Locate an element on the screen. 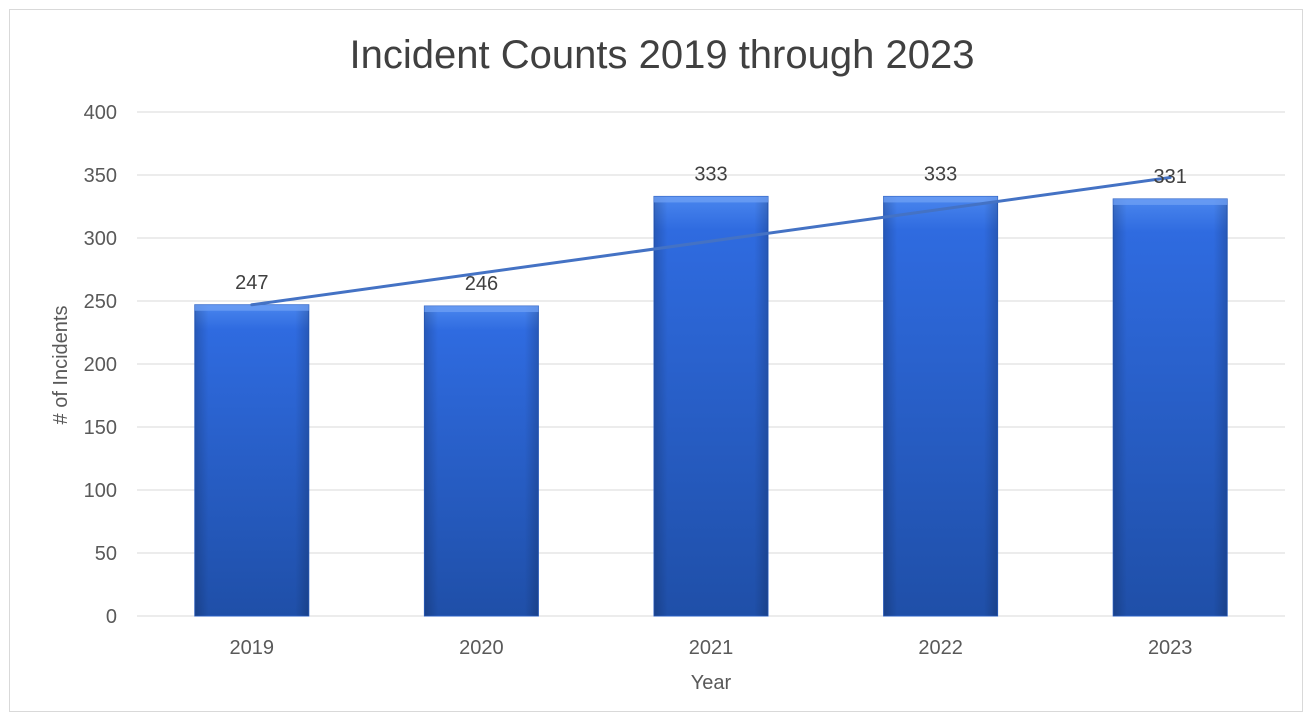 This screenshot has width=1312, height=721. y-axis-ticks: 0 50 100 150 200 250 300 350 400 is located at coordinates (100, 365).